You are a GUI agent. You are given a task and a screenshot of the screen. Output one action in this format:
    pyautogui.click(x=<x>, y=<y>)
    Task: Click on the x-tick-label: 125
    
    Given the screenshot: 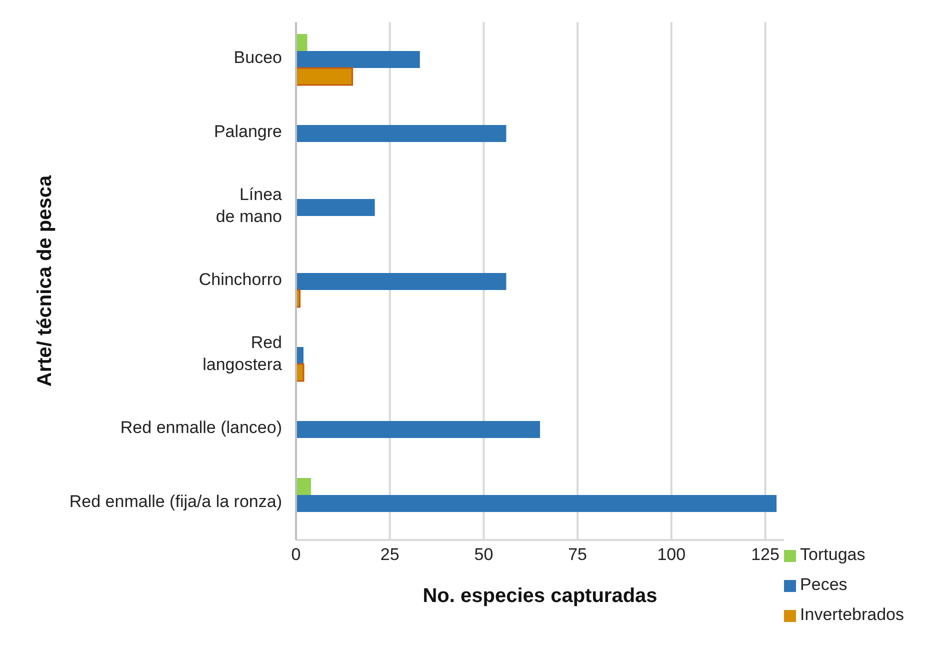 What is the action you would take?
    pyautogui.click(x=765, y=554)
    